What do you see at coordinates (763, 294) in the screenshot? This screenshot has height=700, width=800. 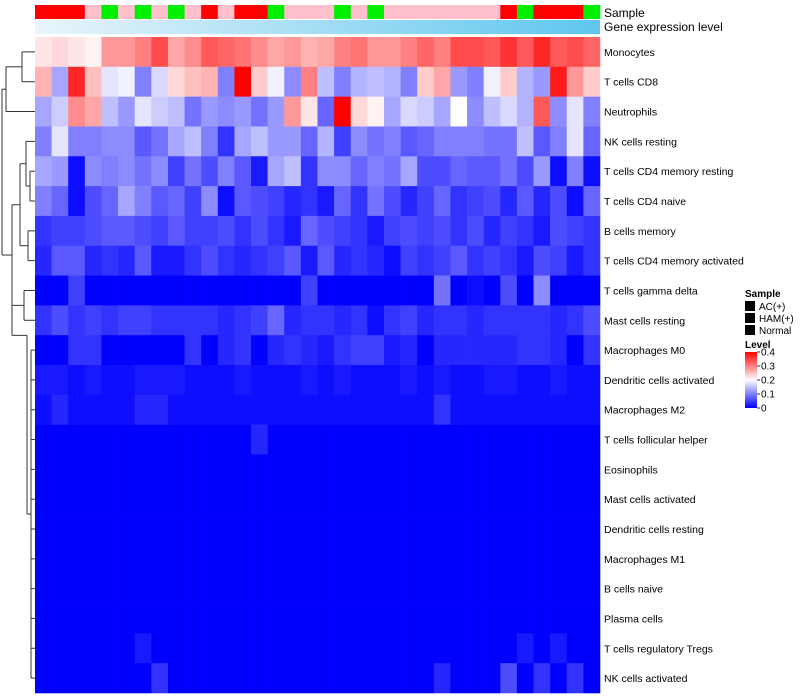 I see `legend-sample-title: Sample` at bounding box center [763, 294].